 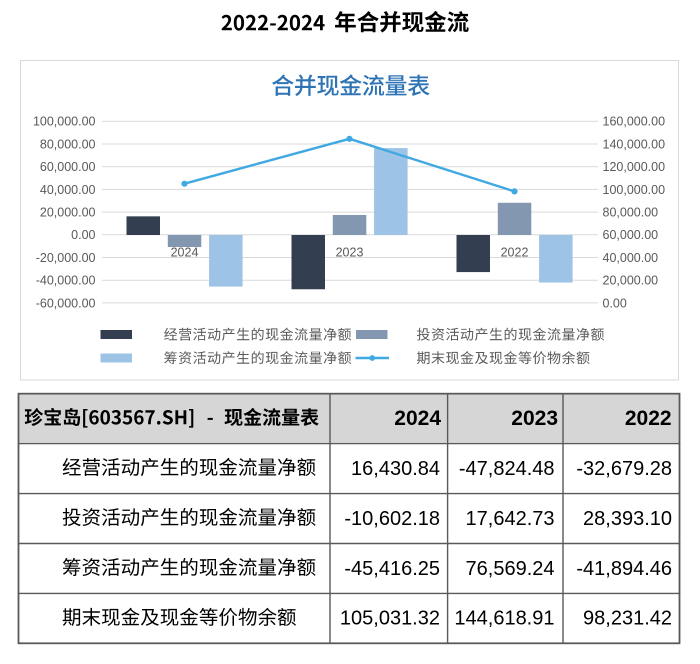 I want to click on svg-text: 28,393.10, so click(x=627, y=519).